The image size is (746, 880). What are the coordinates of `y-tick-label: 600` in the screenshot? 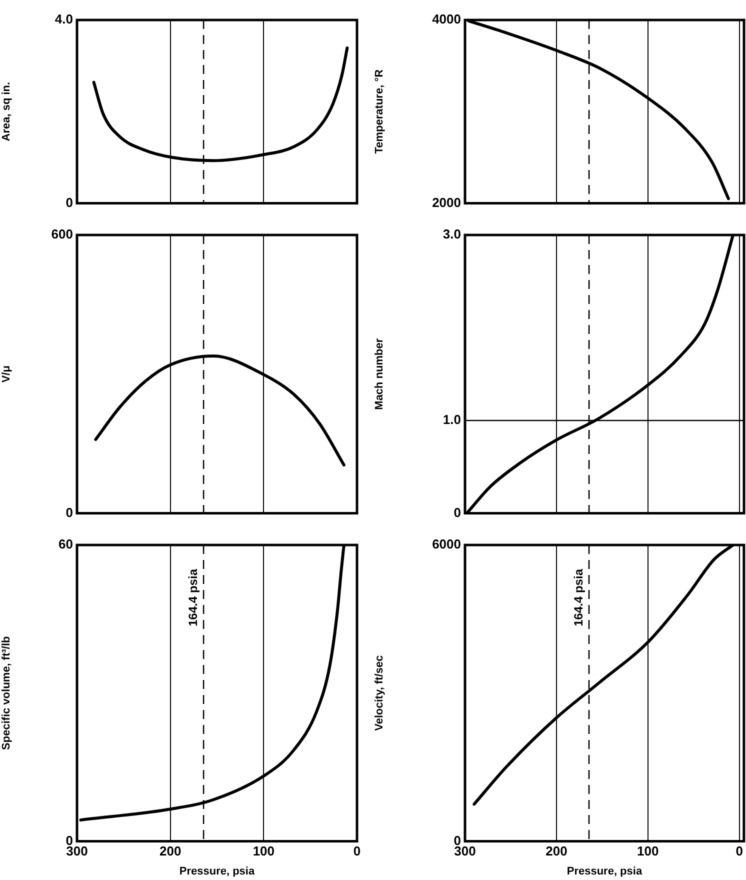 It's located at (62, 234).